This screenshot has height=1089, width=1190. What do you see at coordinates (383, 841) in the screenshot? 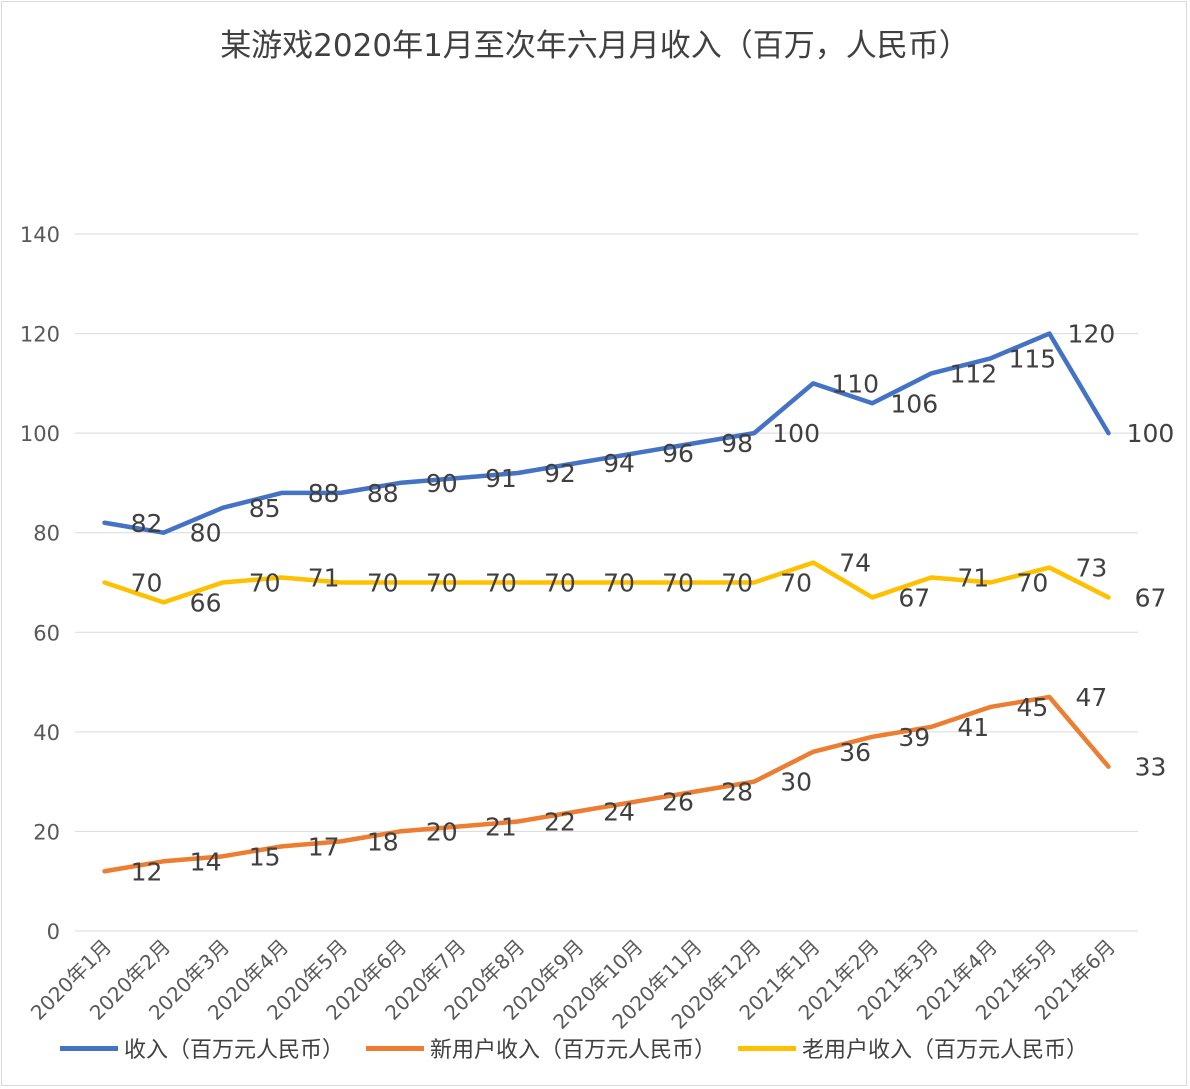
I see `data-label: 18` at bounding box center [383, 841].